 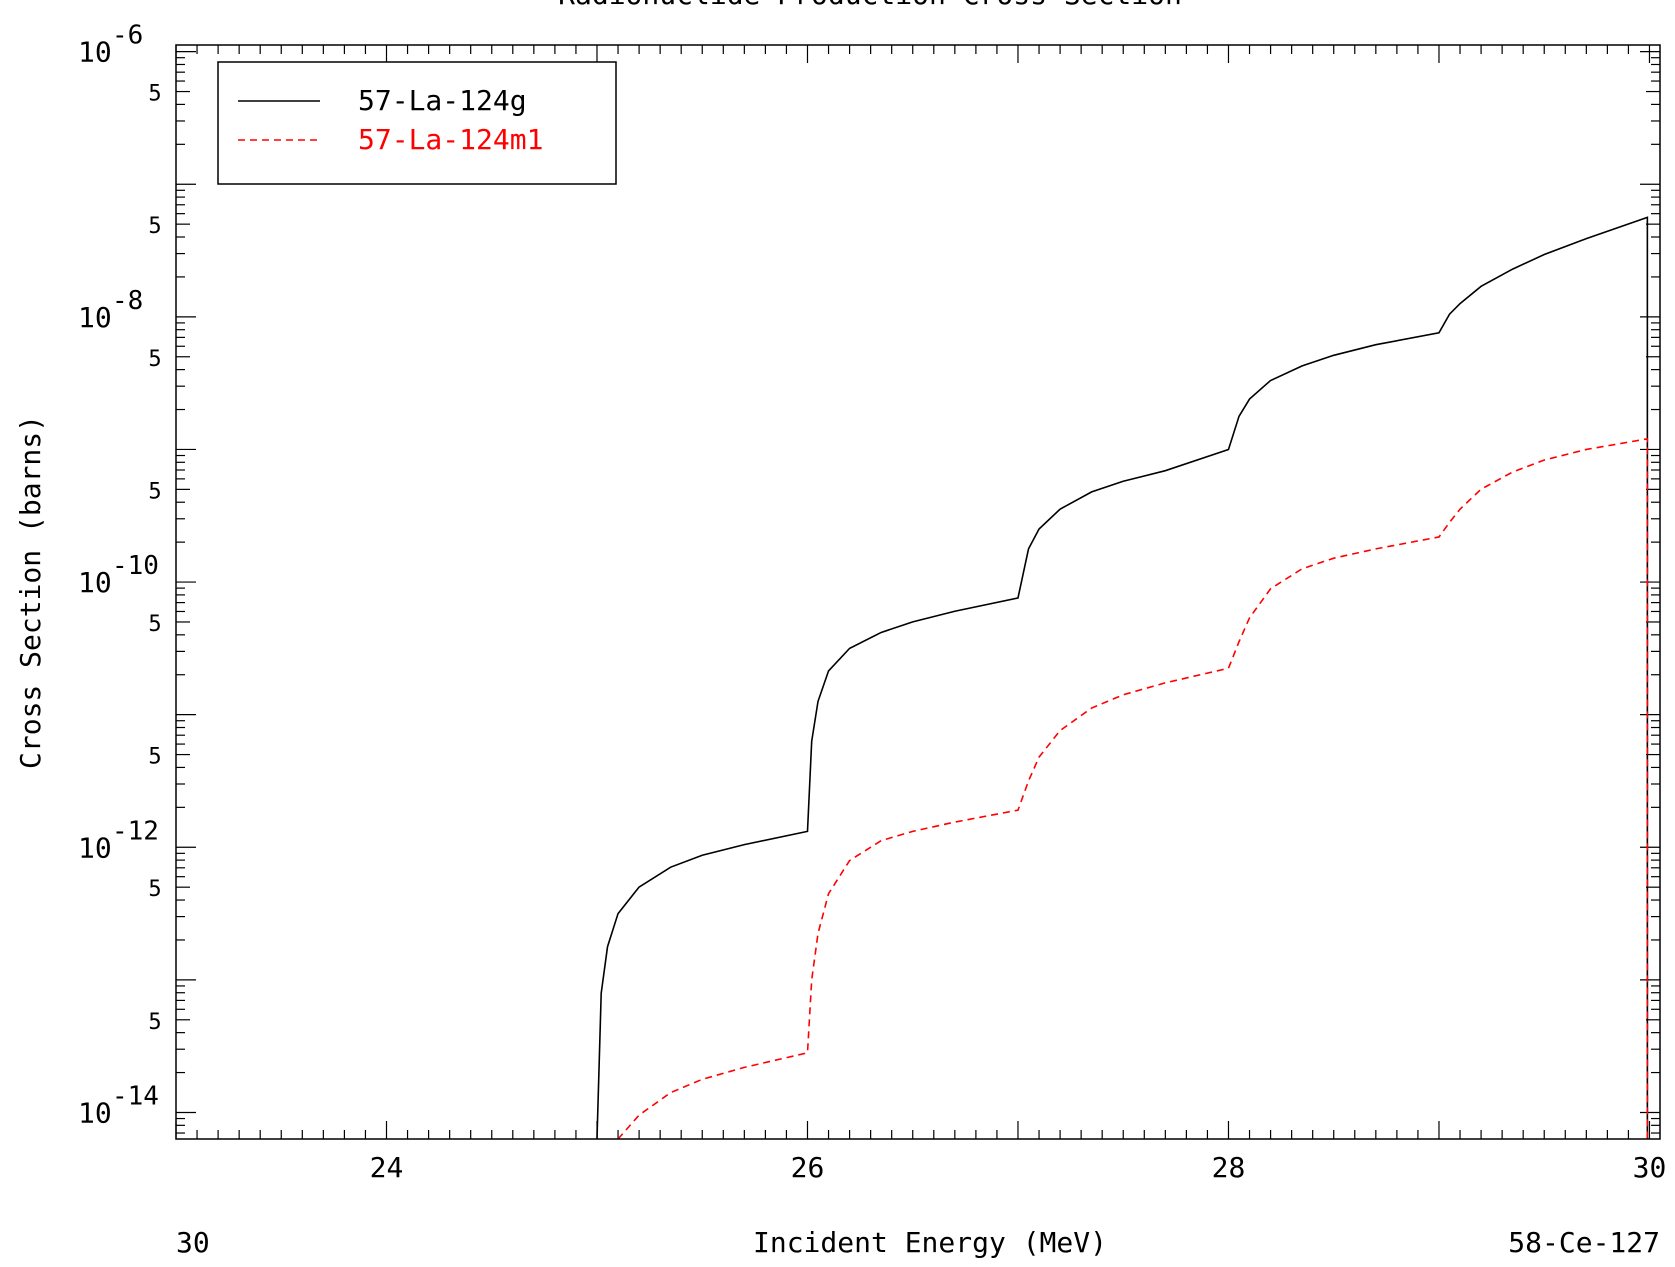 What do you see at coordinates (1650, 1167) in the screenshot?
I see `x-tick-label: 30` at bounding box center [1650, 1167].